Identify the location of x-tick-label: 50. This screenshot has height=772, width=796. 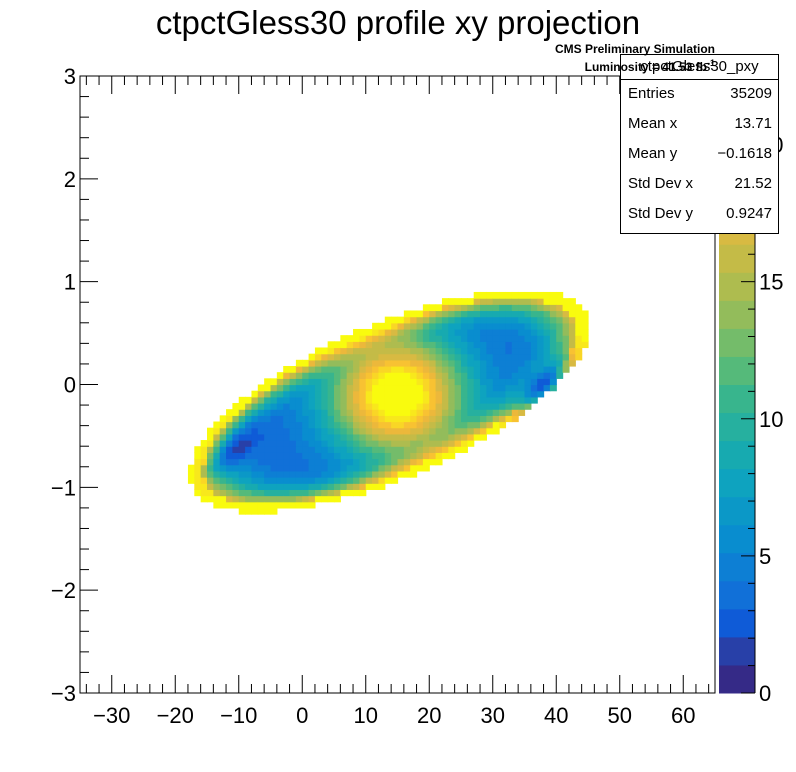
(620, 715).